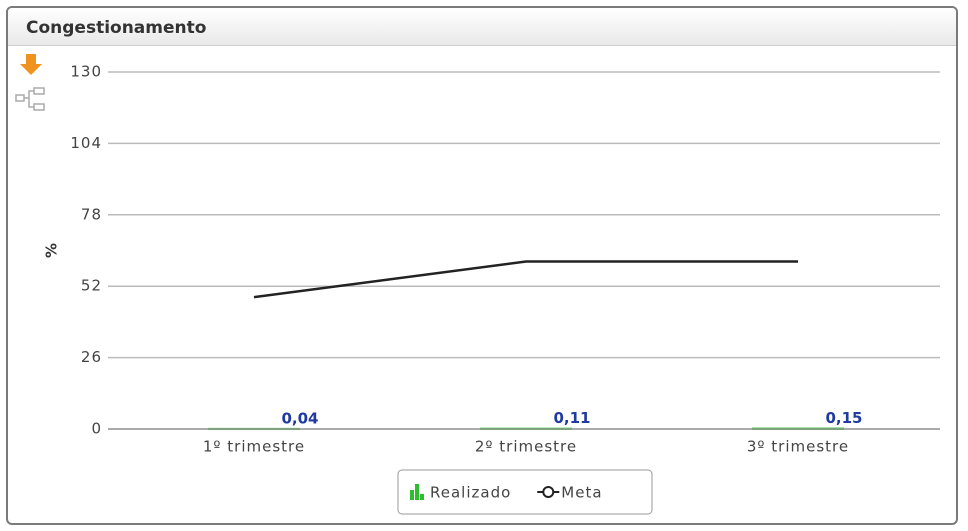 The width and height of the screenshot is (968, 531). What do you see at coordinates (470, 493) in the screenshot?
I see `legend-label: Realizado` at bounding box center [470, 493].